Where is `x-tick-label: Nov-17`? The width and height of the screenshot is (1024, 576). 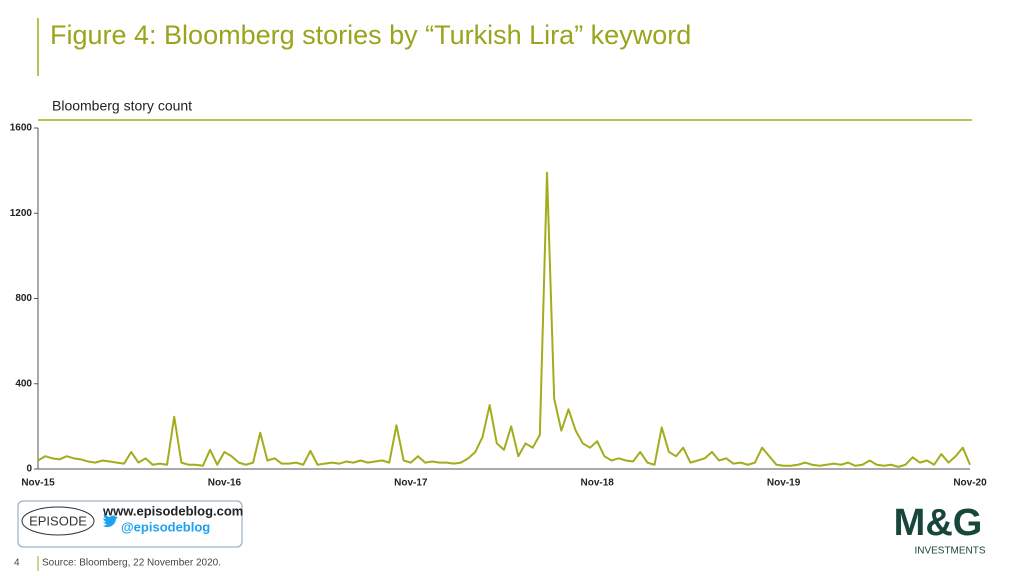
x-tick-label: Nov-17 is located at coordinates (411, 483).